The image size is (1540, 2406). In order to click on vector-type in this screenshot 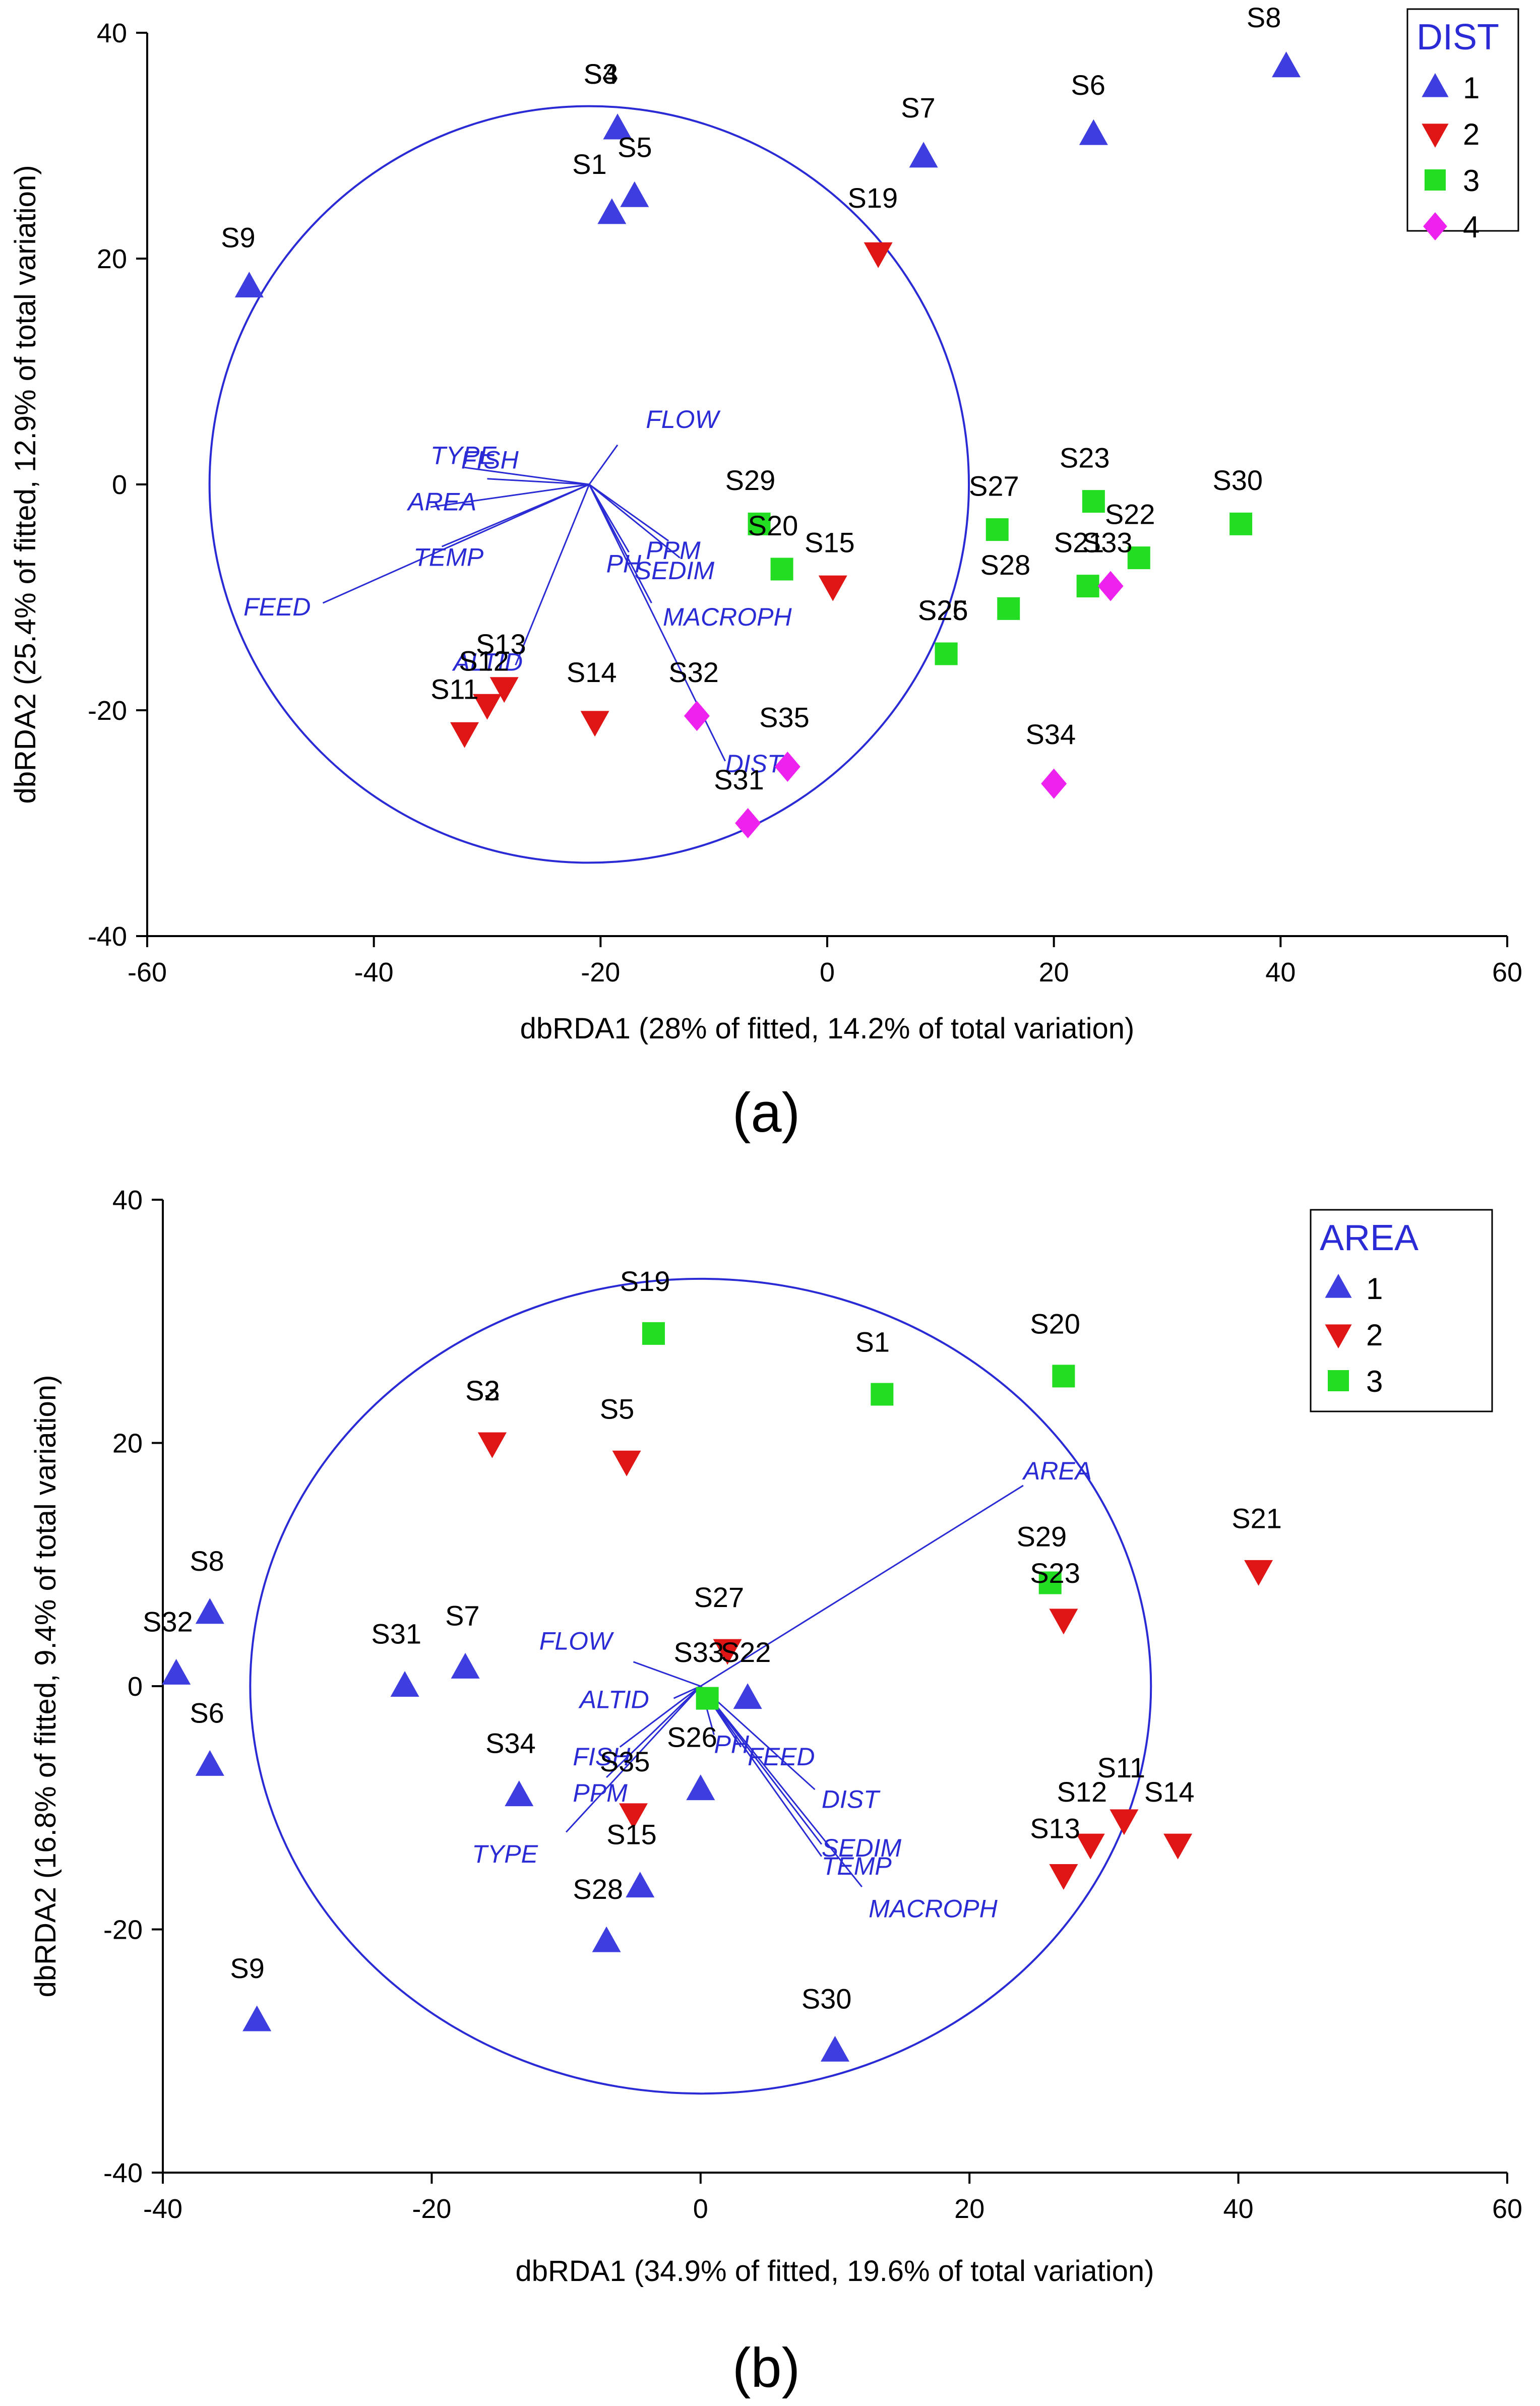, I will do `click(527, 475)`.